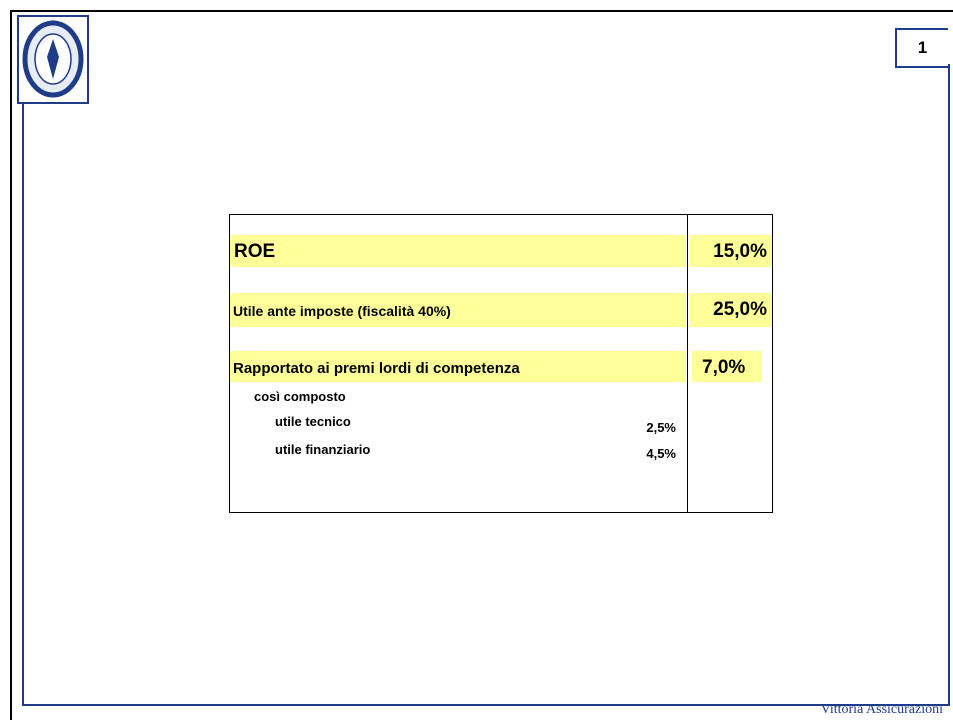  What do you see at coordinates (740, 309) in the screenshot?
I see `row-value: 25,0%` at bounding box center [740, 309].